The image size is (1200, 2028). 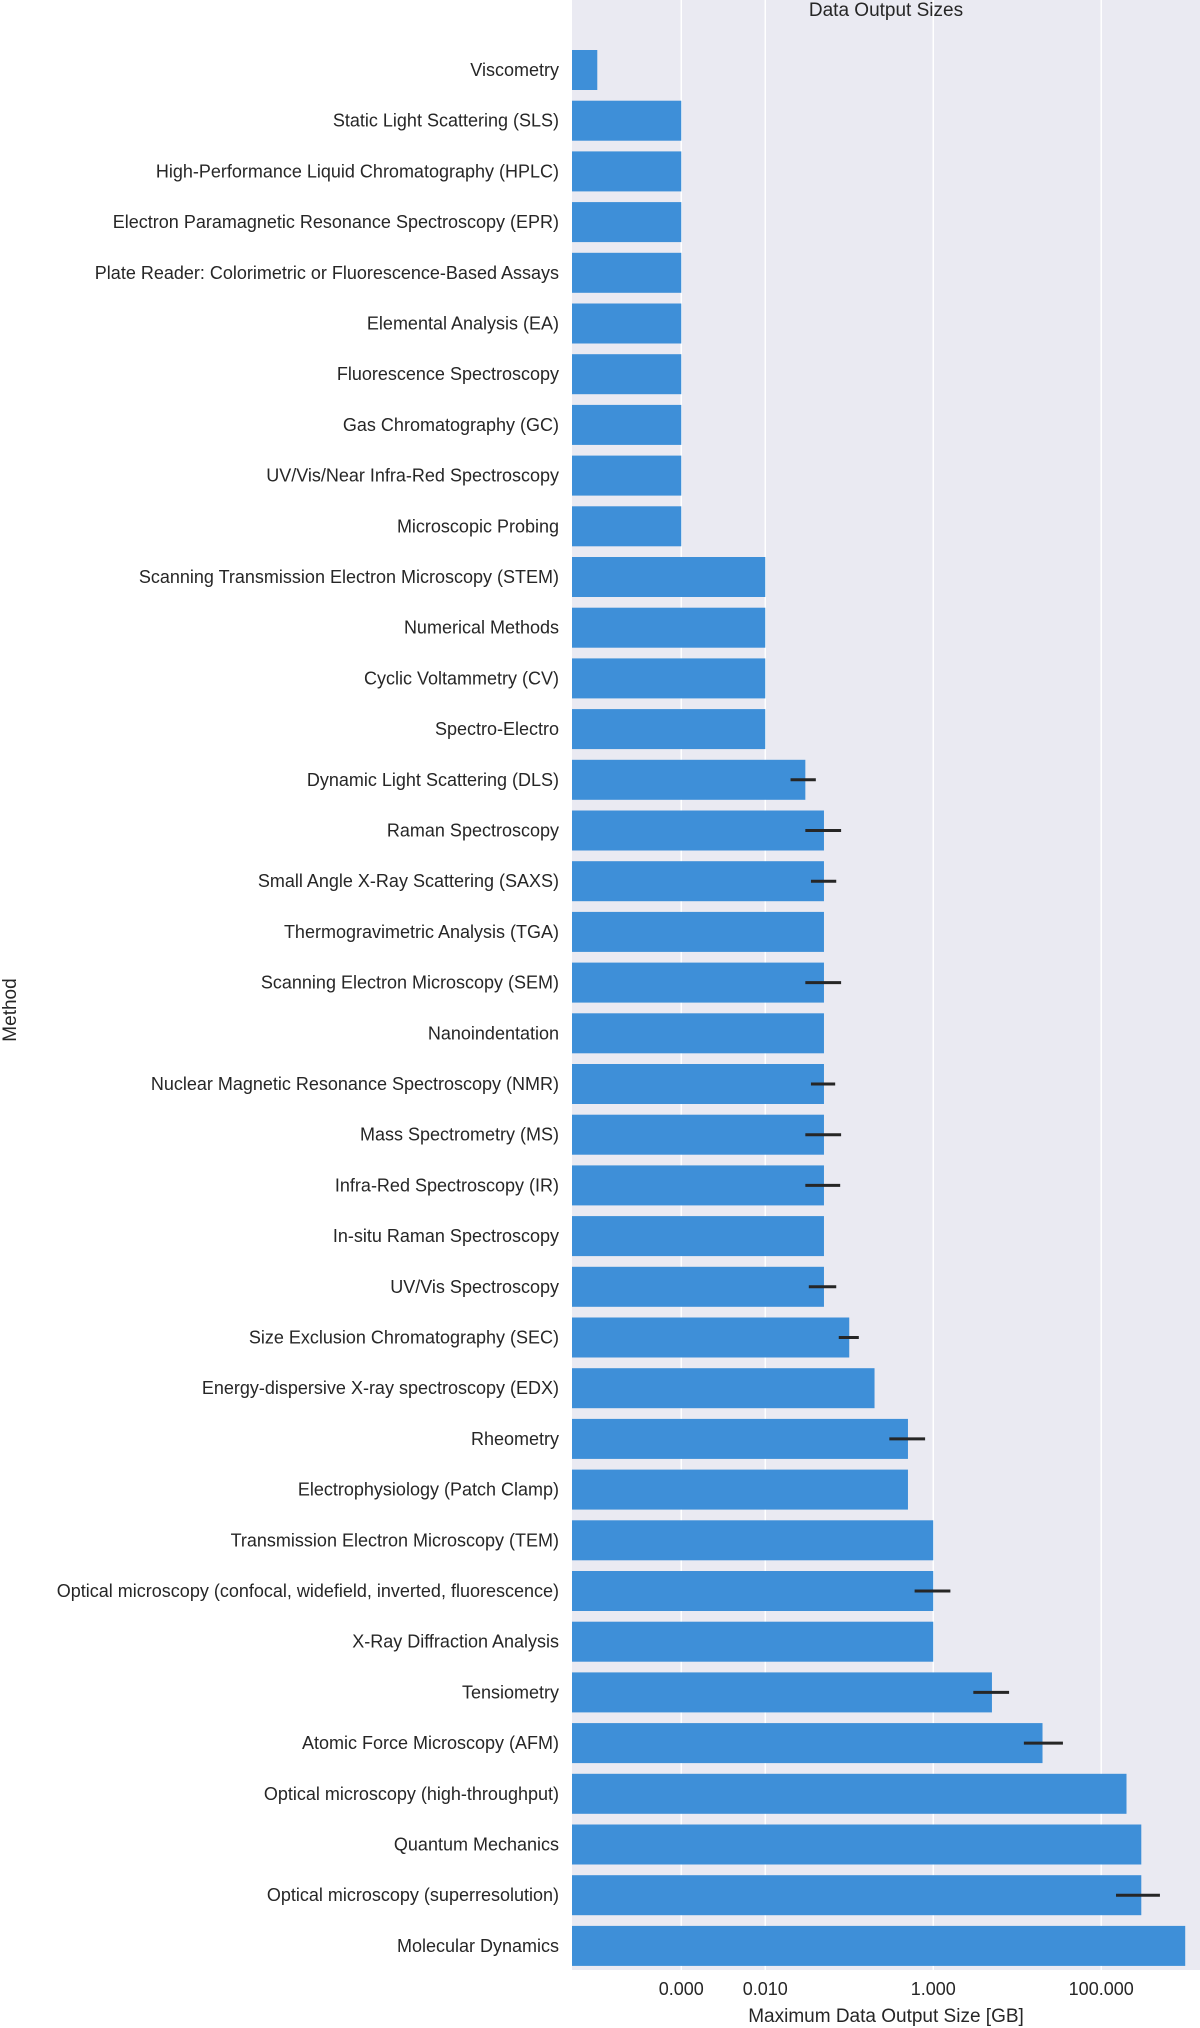 I want to click on y-axis-label: Method, so click(x=10, y=1009).